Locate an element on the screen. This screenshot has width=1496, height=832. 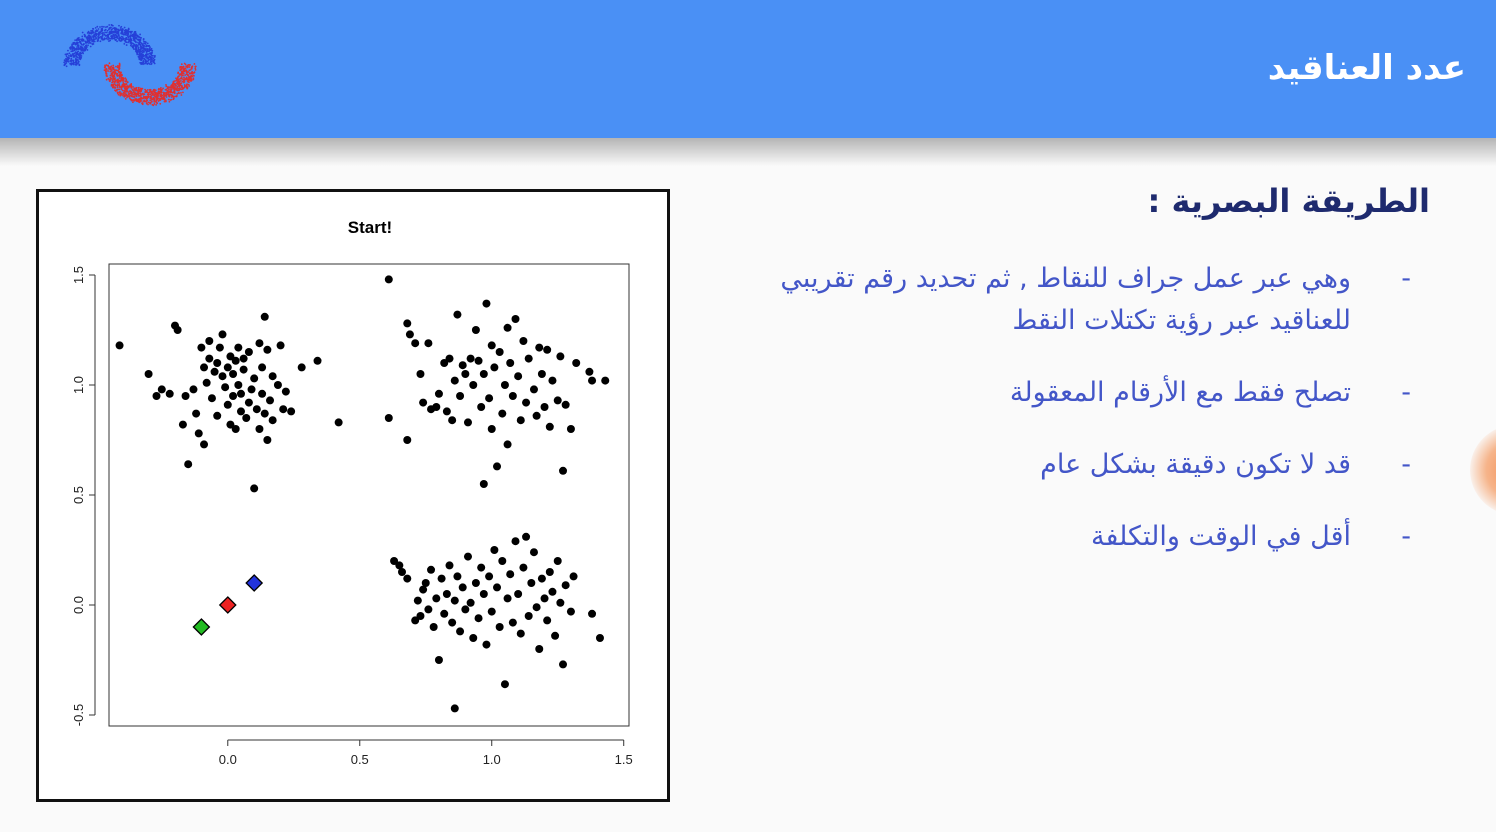
centroid-marker is located at coordinates (201, 627).